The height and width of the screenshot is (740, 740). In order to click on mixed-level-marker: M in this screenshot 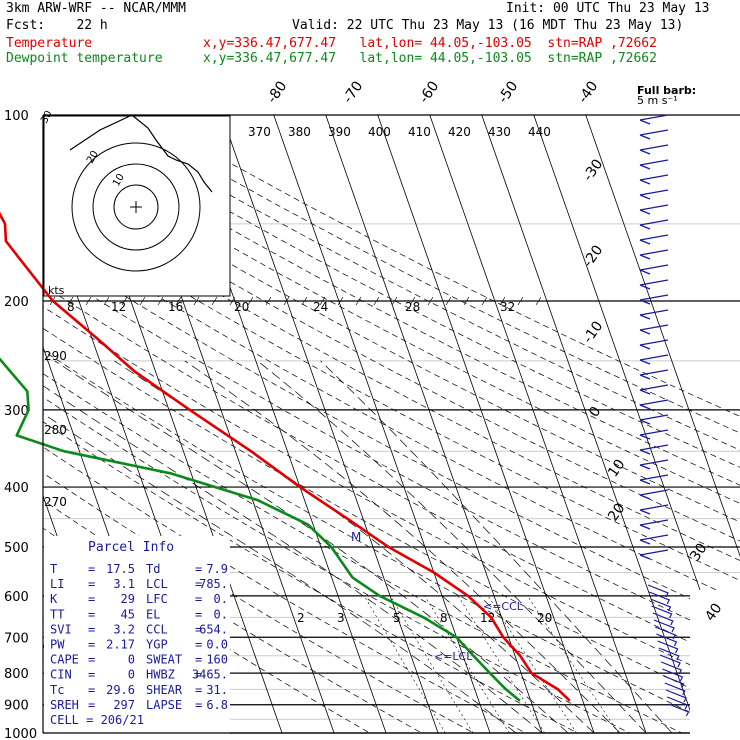, I will do `click(356, 537)`.